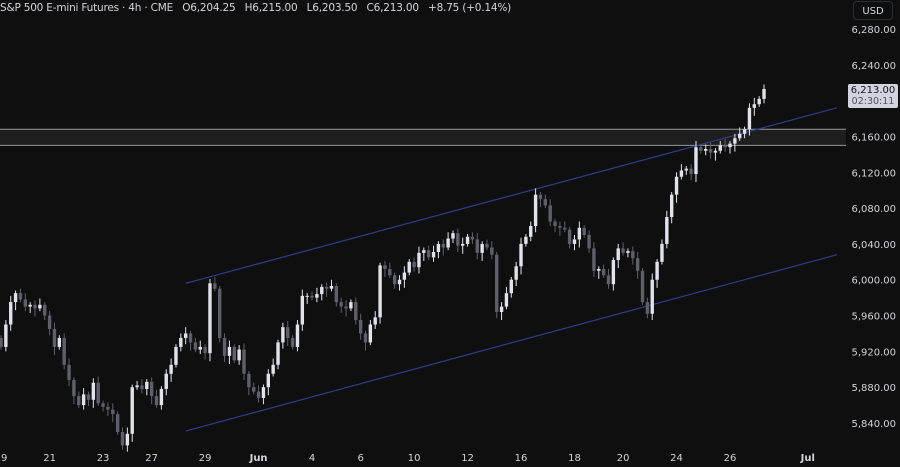 This screenshot has height=467, width=900. Describe the element at coordinates (873, 245) in the screenshot. I see `y-tick-label: 6,040.00` at that location.